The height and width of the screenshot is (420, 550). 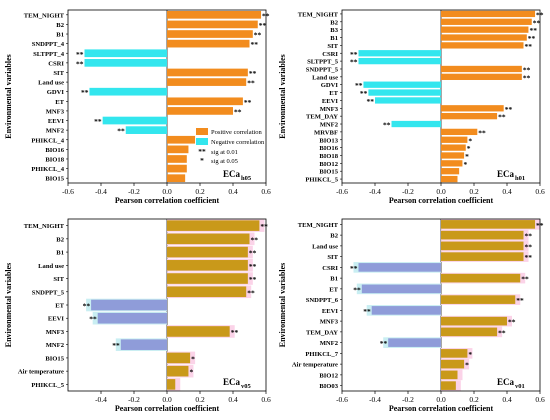 What do you see at coordinates (334, 38) in the screenshot?
I see `category-tick-label: B1` at bounding box center [334, 38].